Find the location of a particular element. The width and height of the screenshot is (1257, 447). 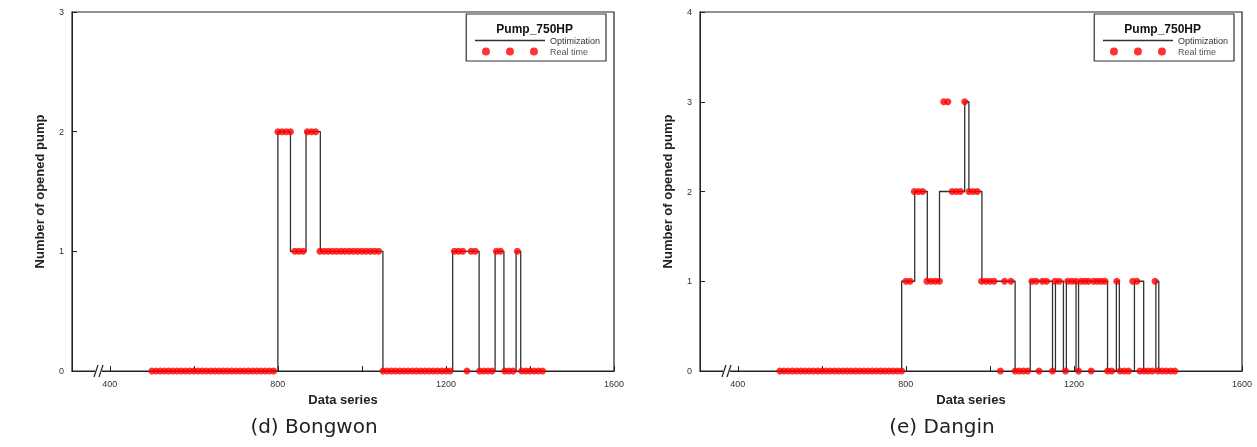

y-tick-label: 4 is located at coordinates (689, 12).